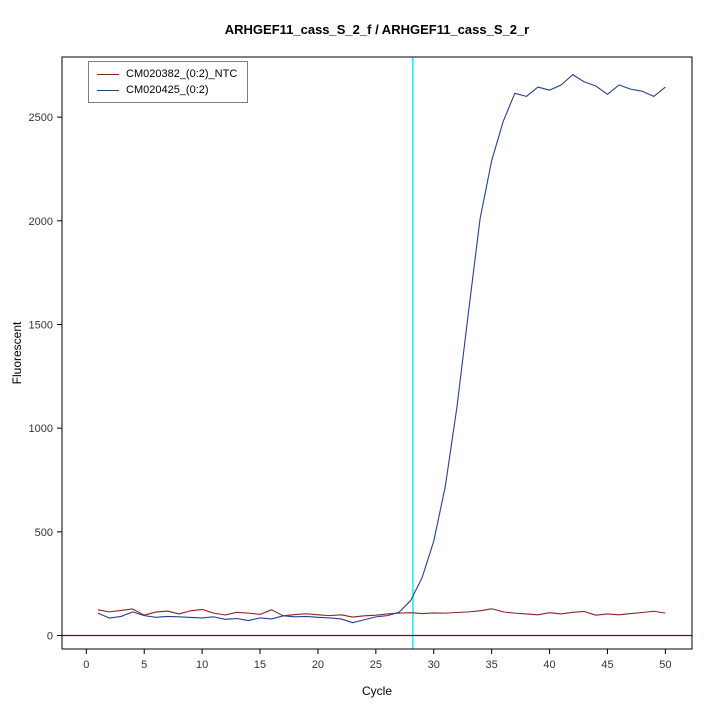 This screenshot has width=720, height=720. I want to click on legend: CM020382_(0:2)_NTC CM020425_(0:2), so click(168, 82).